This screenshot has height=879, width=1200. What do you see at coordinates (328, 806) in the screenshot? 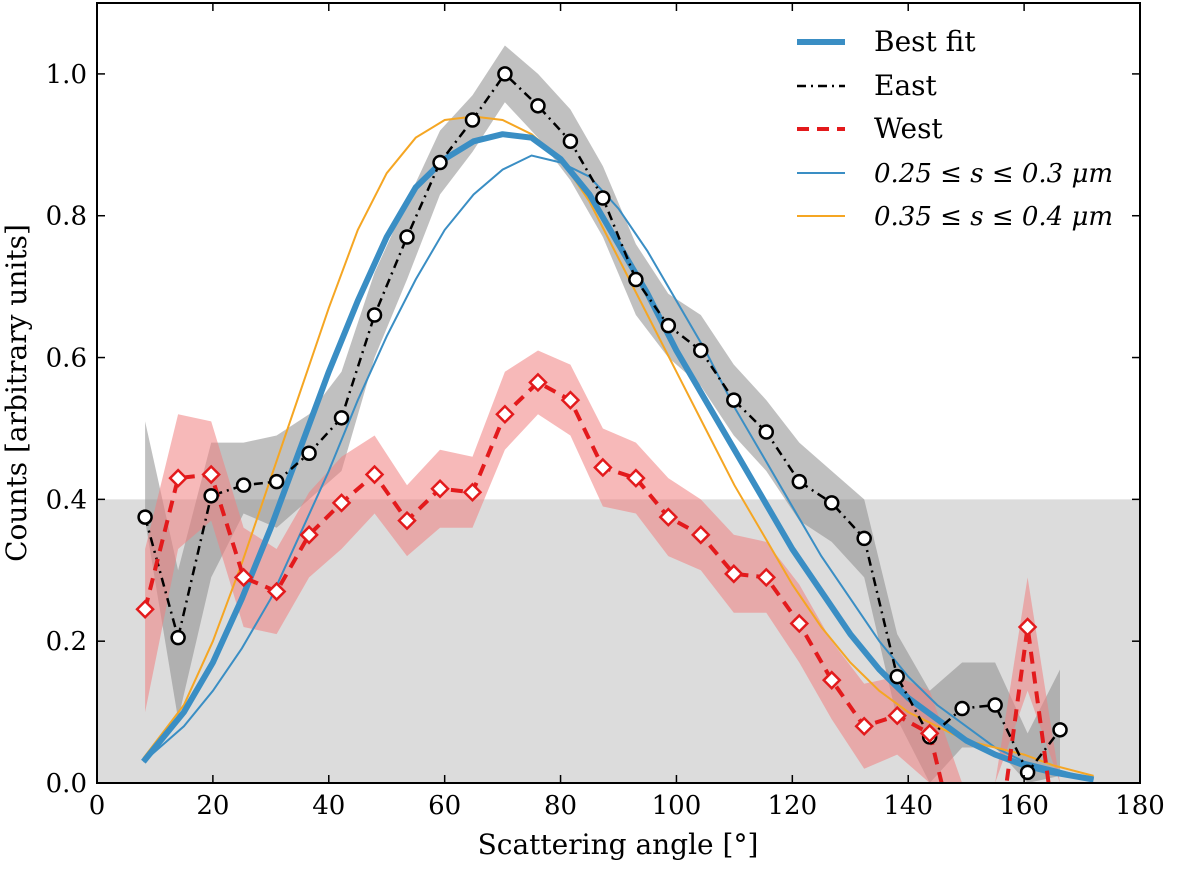
I see `x-tick-label: 40` at bounding box center [328, 806].